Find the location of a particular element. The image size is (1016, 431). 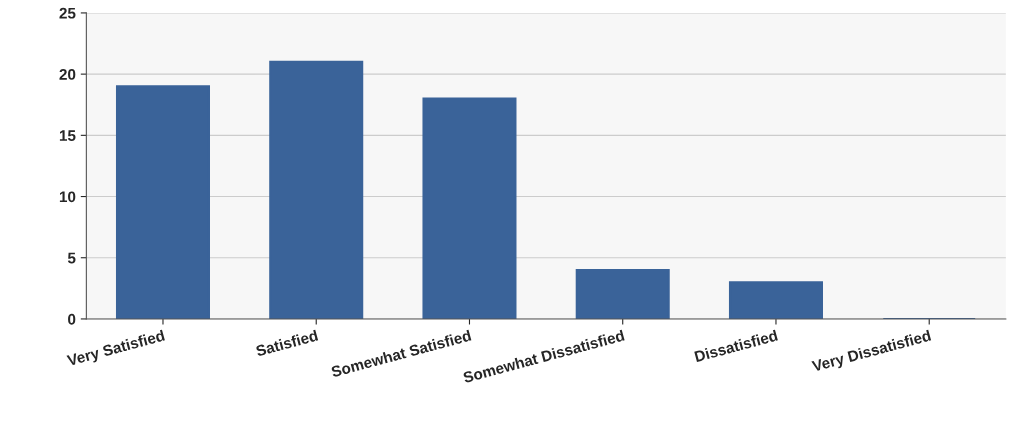

y-tick-label: 20 is located at coordinates (67, 74).